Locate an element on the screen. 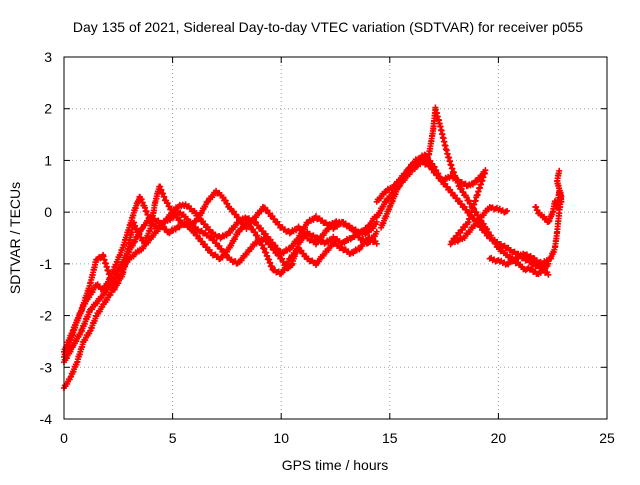 The width and height of the screenshot is (640, 485). y-tick-label: 1 is located at coordinates (48, 160).